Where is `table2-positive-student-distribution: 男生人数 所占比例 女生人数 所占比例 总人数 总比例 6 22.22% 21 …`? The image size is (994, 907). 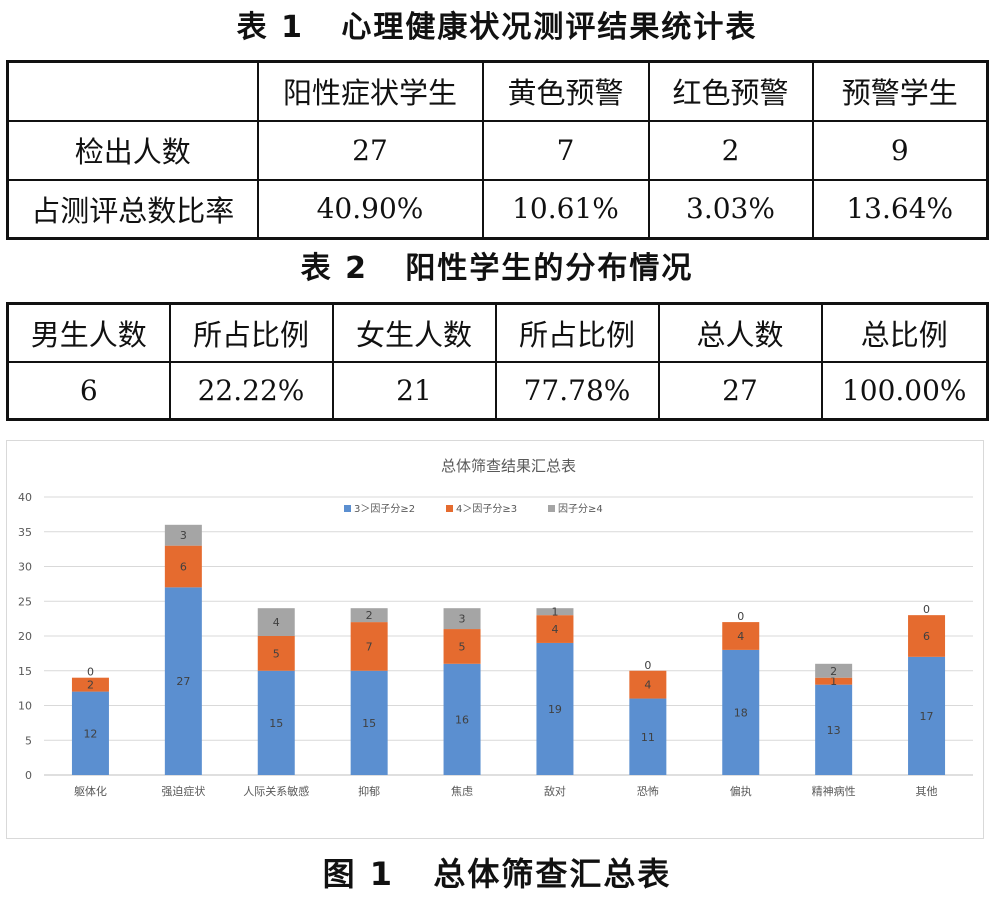
table2-positive-student-distribution: 男生人数 所占比例 女生人数 所占比例 总人数 总比例 6 22.22% 21 … is located at coordinates (497, 361).